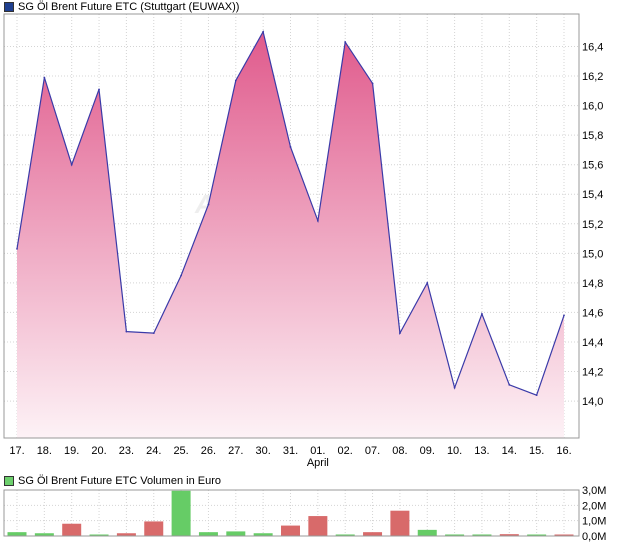  I want to click on price-xtick-label: 13., so click(481, 451).